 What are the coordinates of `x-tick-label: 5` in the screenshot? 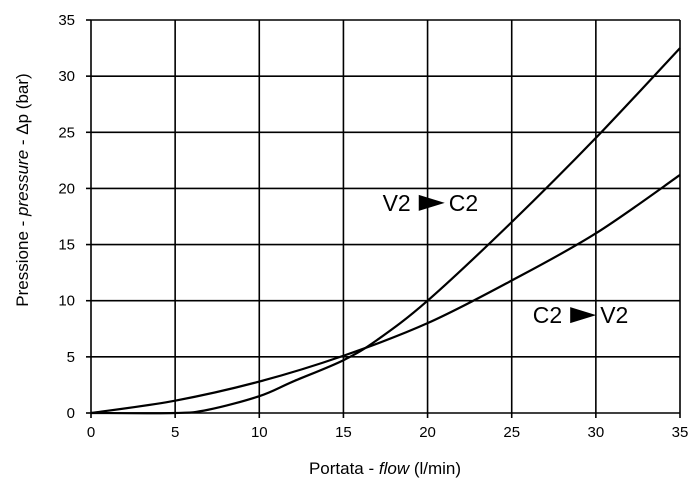 It's located at (175, 432).